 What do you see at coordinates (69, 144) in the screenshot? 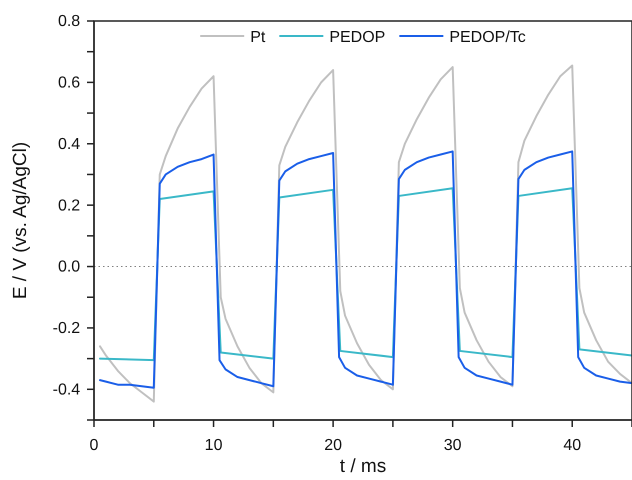
I see `y-tick-label: 0.4` at bounding box center [69, 144].